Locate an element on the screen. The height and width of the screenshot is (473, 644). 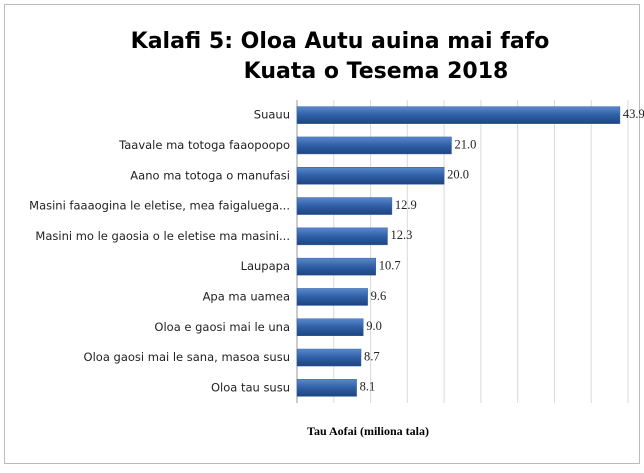
value-label: 21.0 is located at coordinates (465, 144).